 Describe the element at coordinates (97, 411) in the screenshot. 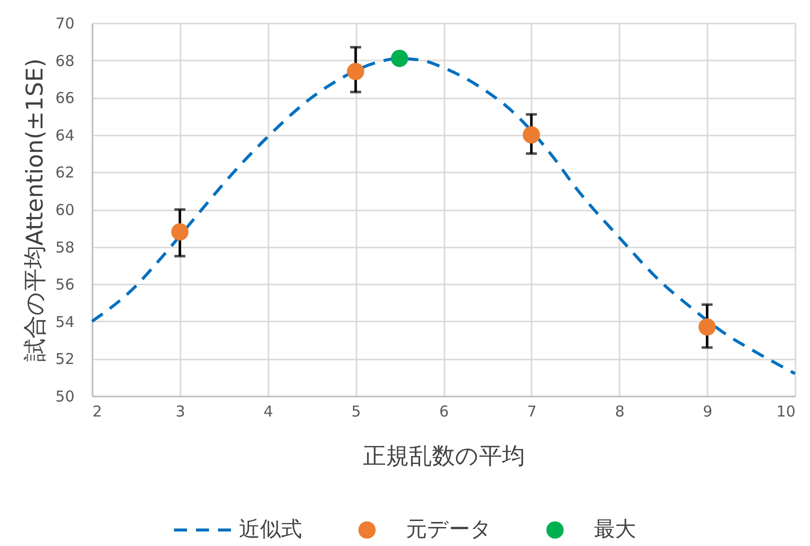

I see `x-tick-label: 2` at that location.